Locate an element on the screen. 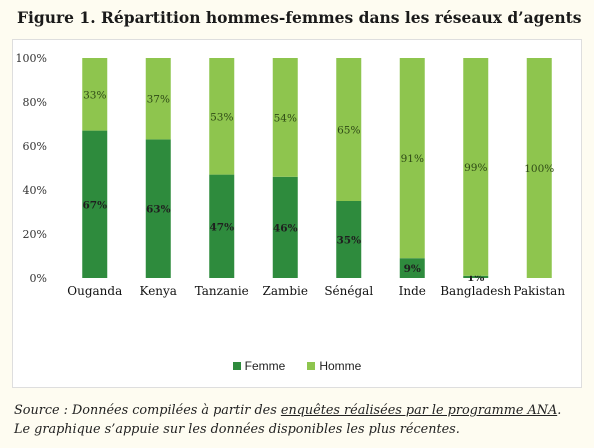 This screenshot has width=594, height=448. source-prefix: Source : Données compilées à partir des is located at coordinates (147, 410).